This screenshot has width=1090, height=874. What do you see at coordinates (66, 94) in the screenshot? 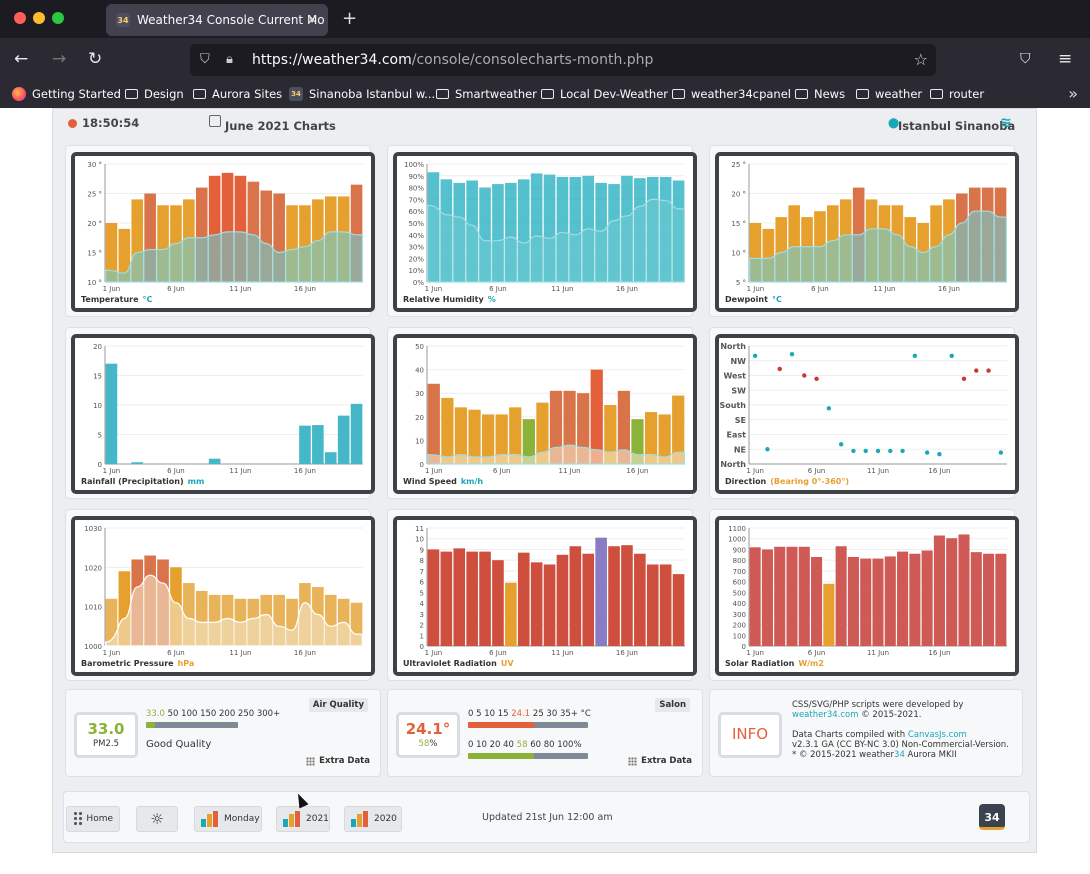
I see `bookmark-getting-started: Getting Started` at bounding box center [66, 94].